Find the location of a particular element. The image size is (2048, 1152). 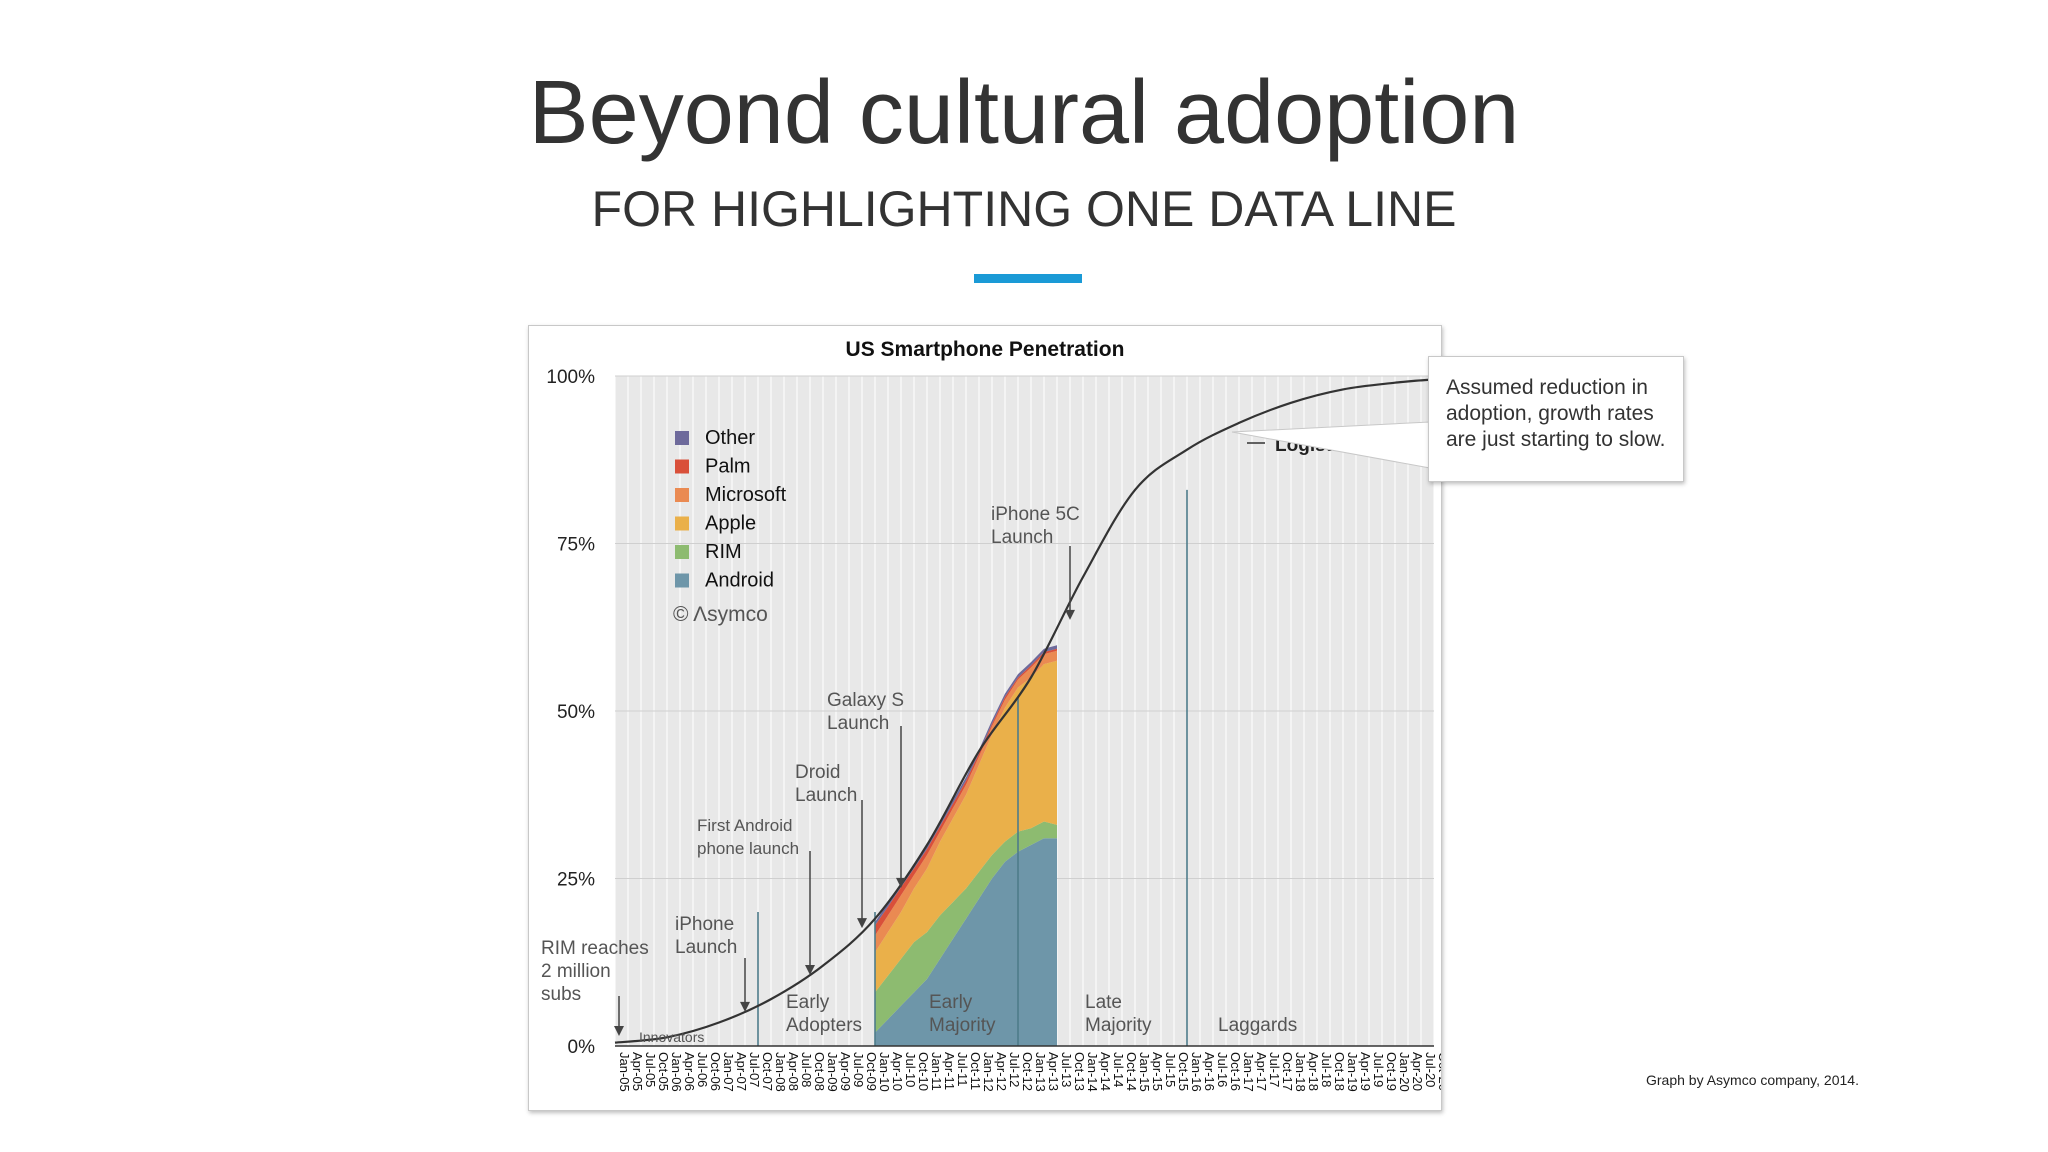

x-tick-label: Oct-08 is located at coordinates (819, 1071).